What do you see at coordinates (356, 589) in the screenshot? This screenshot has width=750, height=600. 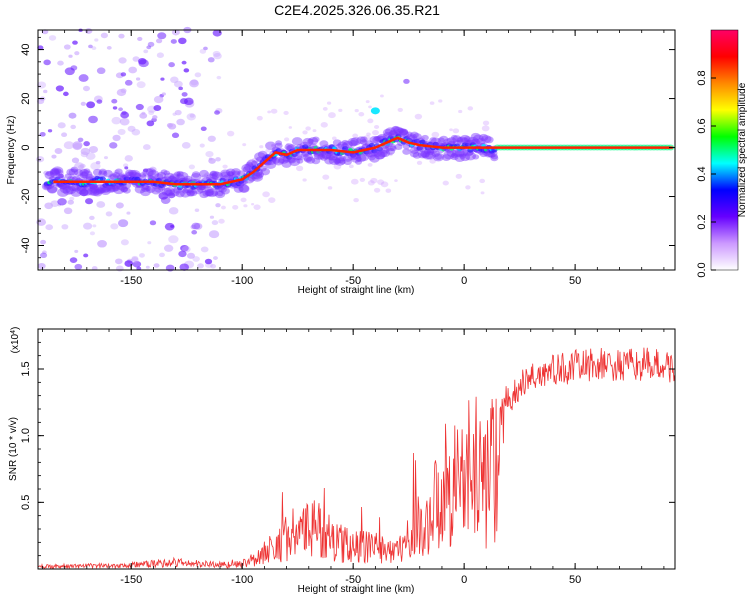 I see `snr-x-label: Height of straight line (km)` at bounding box center [356, 589].